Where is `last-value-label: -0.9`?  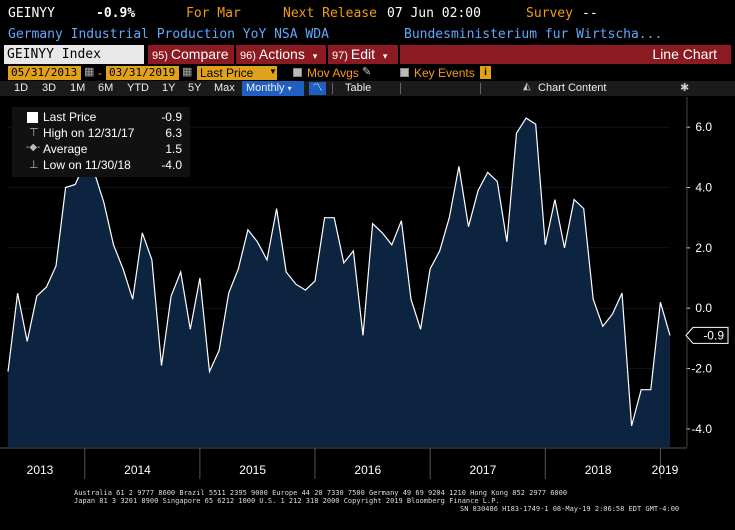
last-value-label: -0.9 is located at coordinates (713, 335).